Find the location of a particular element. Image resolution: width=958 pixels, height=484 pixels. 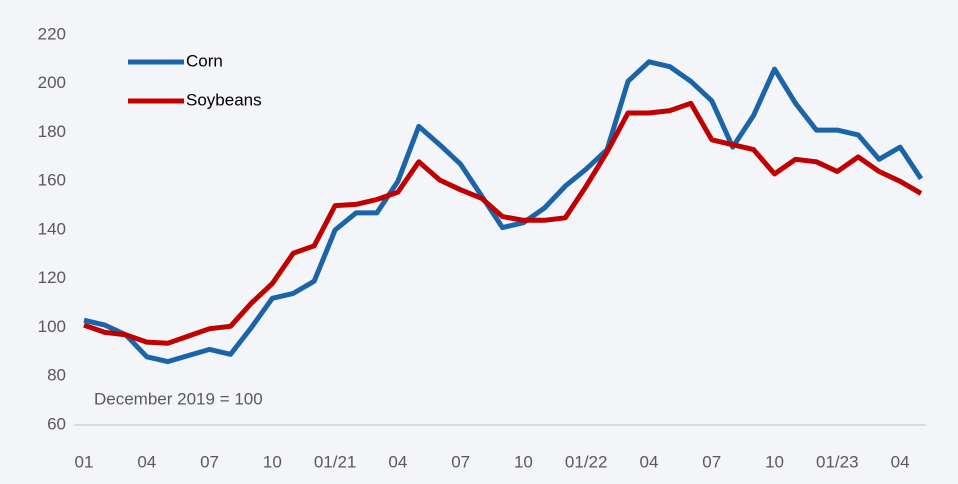

x-tick-label: 01/22 is located at coordinates (586, 461).